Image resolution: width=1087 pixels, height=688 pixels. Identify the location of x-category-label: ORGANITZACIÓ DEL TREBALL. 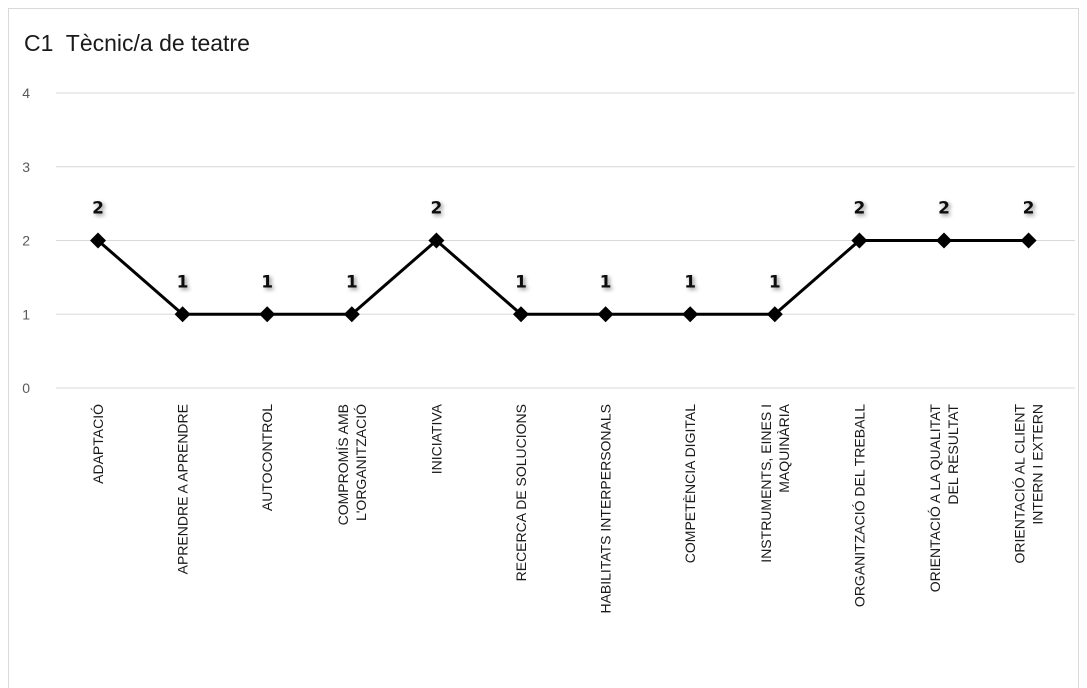
(859, 505).